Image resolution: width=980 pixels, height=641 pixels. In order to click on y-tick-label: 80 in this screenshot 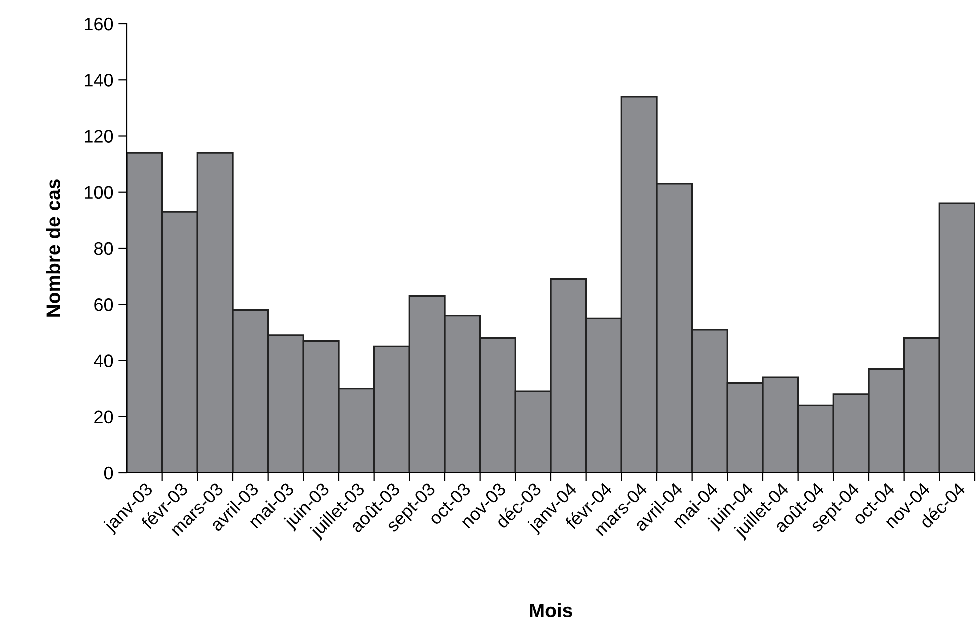, I will do `click(104, 249)`.